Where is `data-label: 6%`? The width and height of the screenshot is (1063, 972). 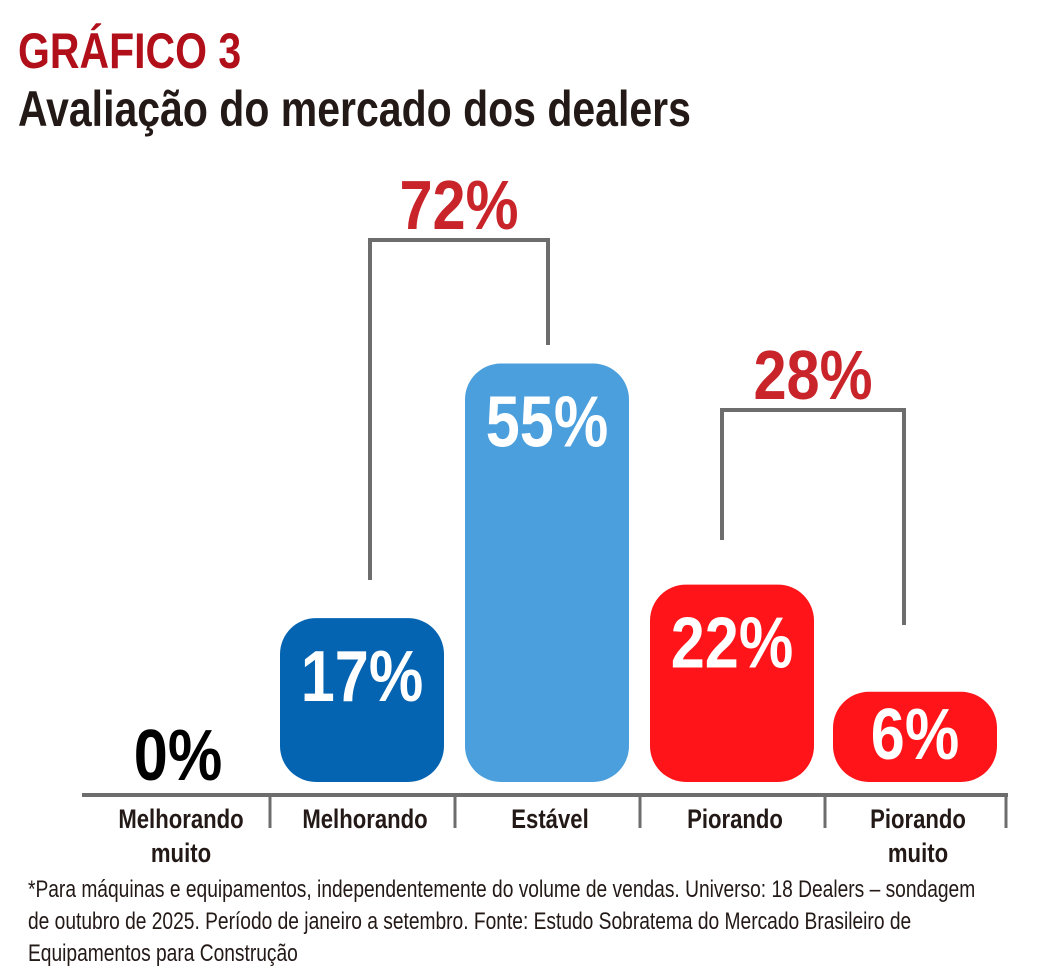
data-label: 6% is located at coordinates (915, 735).